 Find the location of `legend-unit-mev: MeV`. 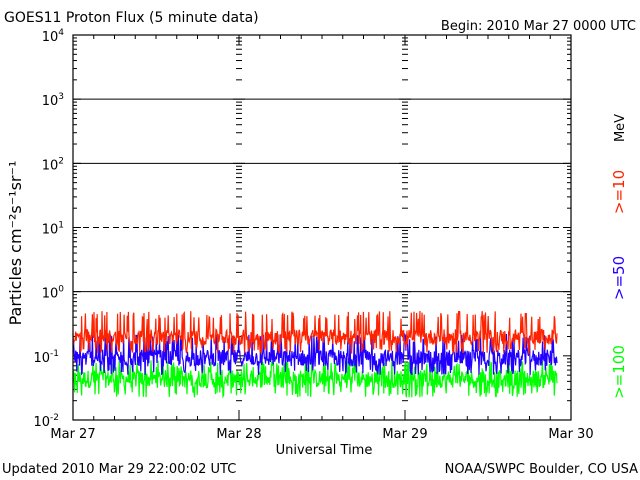

legend-unit-mev: MeV is located at coordinates (620, 128).